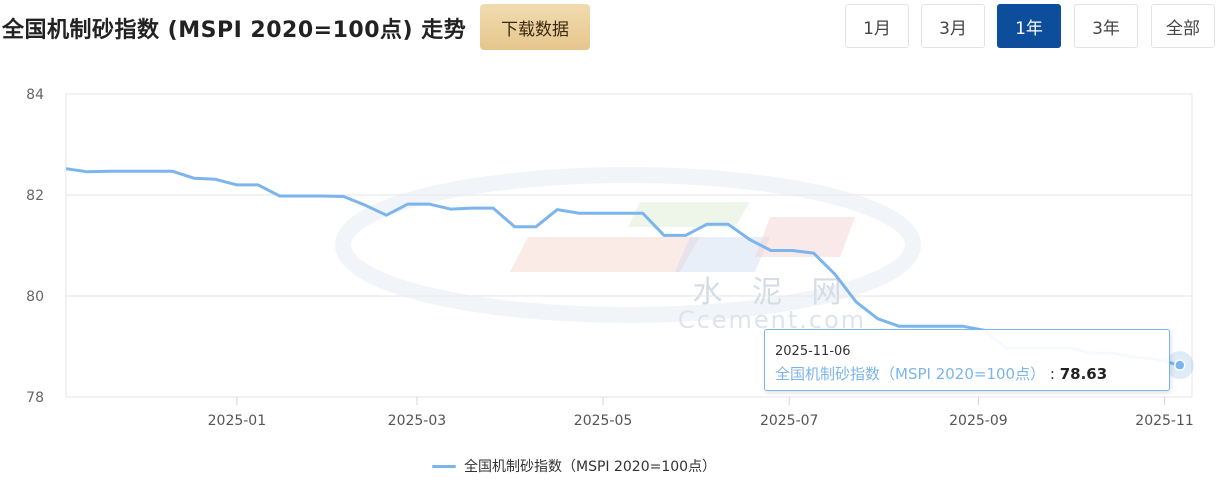 Image resolution: width=1227 pixels, height=488 pixels. I want to click on y-tick-label: 82, so click(35, 196).